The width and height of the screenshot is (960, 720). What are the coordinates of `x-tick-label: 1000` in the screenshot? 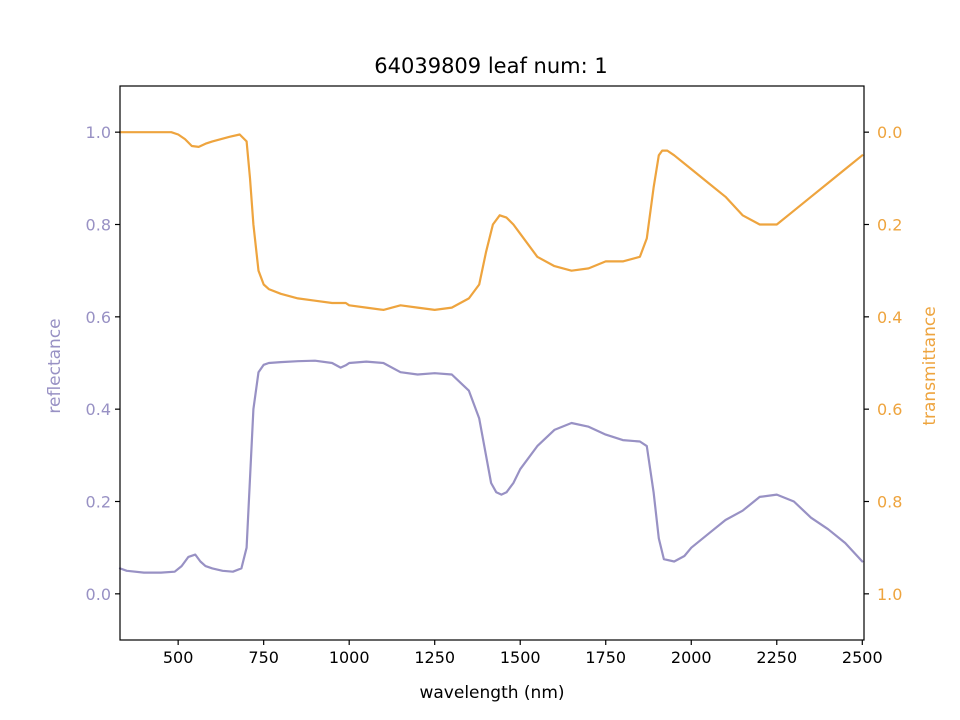 It's located at (349, 657).